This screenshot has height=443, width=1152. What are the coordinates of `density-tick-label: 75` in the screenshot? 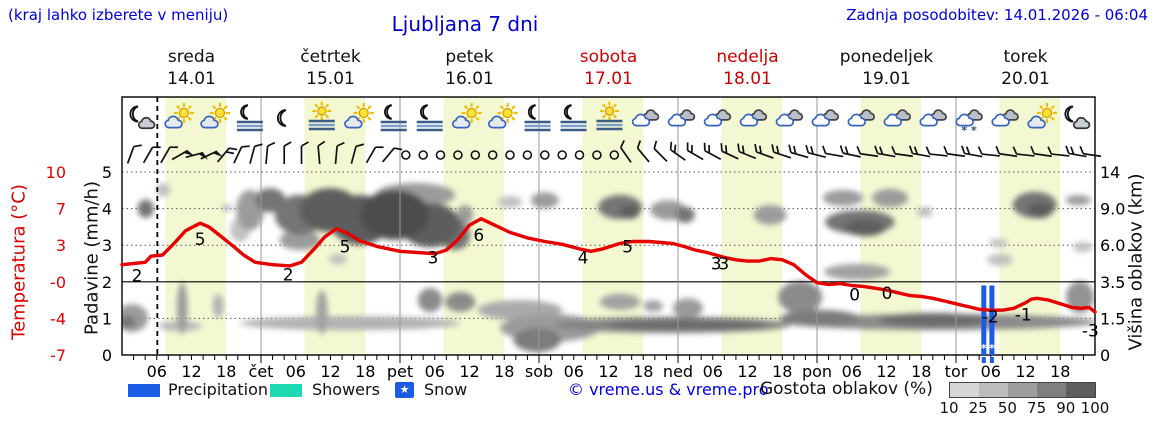 It's located at (1037, 408).